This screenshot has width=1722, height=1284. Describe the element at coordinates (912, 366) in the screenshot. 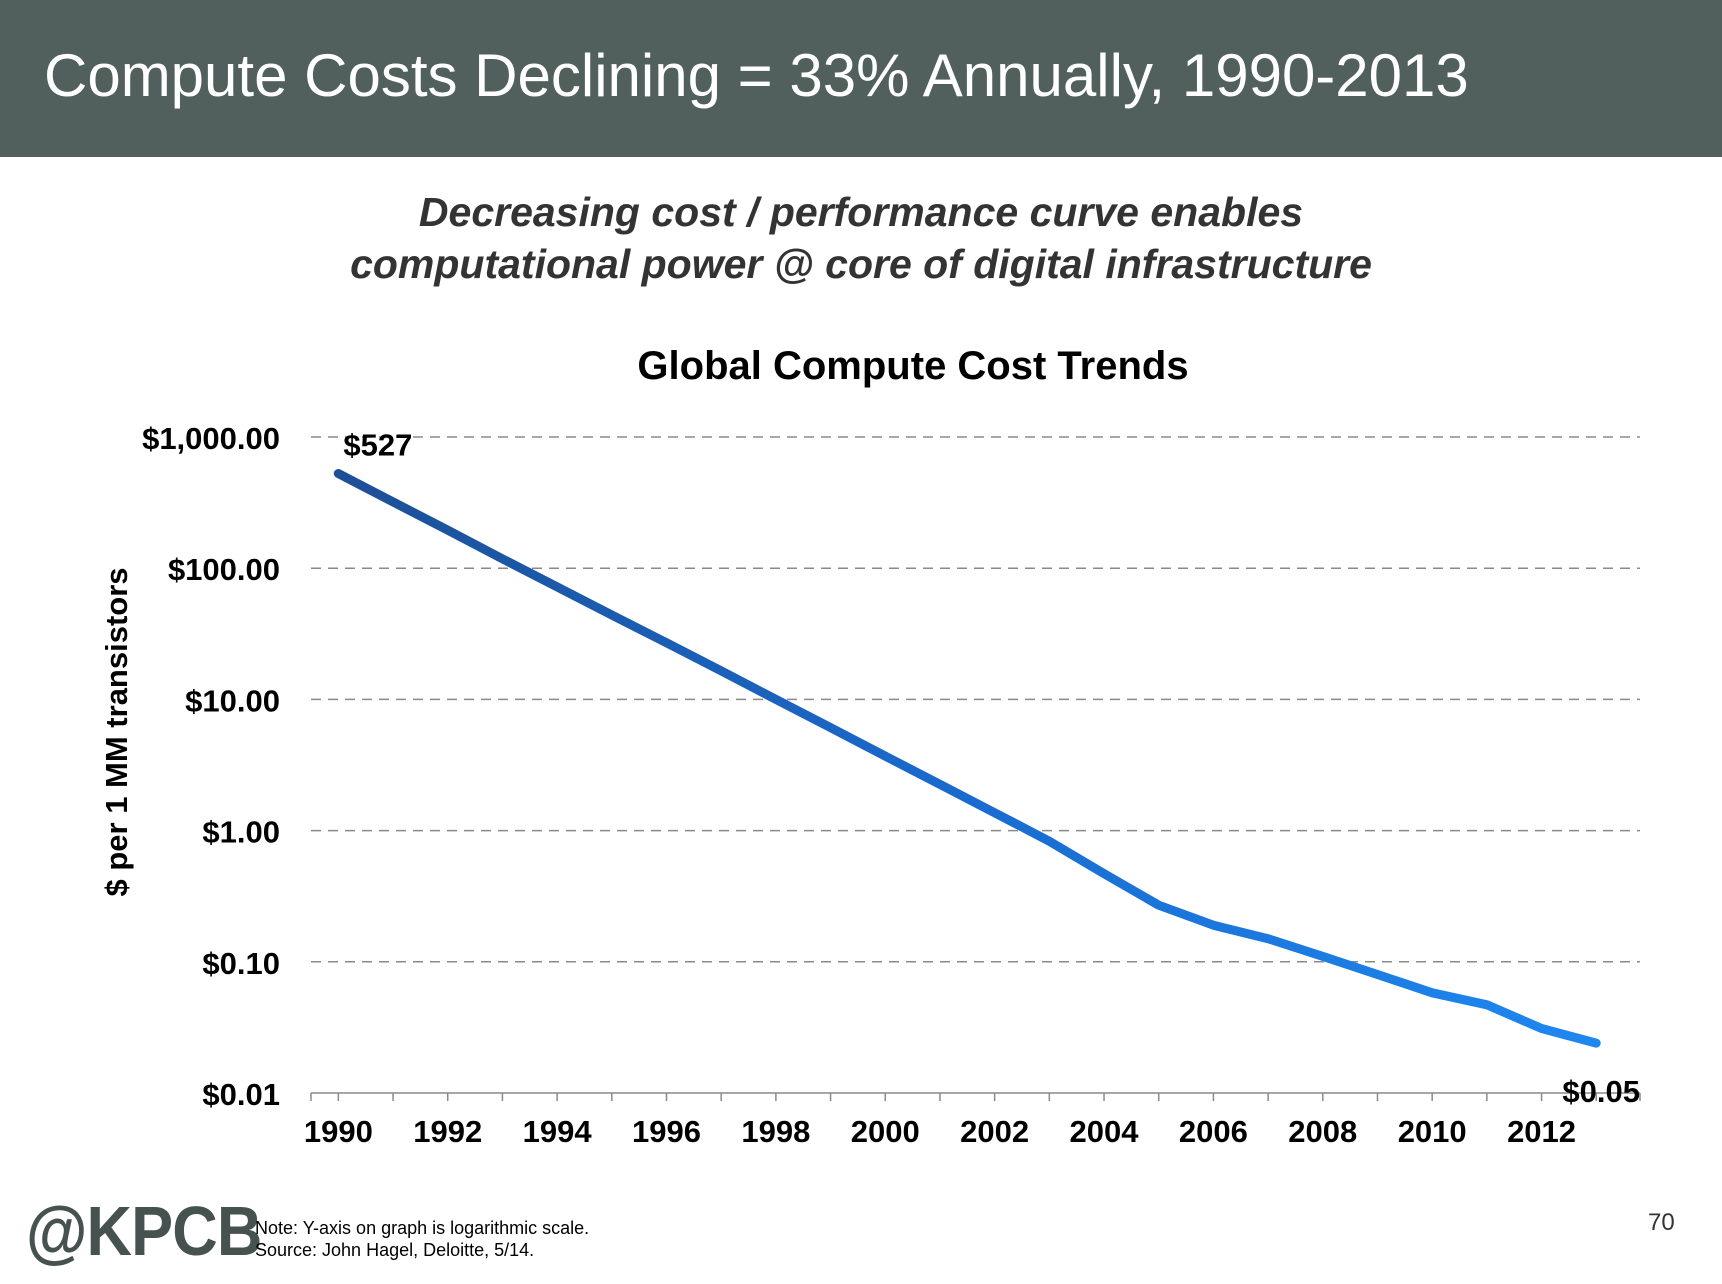

I see `chart-title: Global Compute Cost Trends` at that location.